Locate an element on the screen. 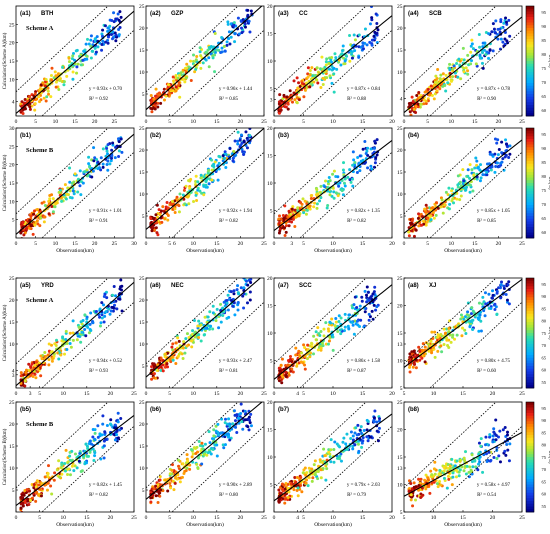 The height and width of the screenshot is (534, 550). y-tick-label: 15 is located at coordinates (12, 447).